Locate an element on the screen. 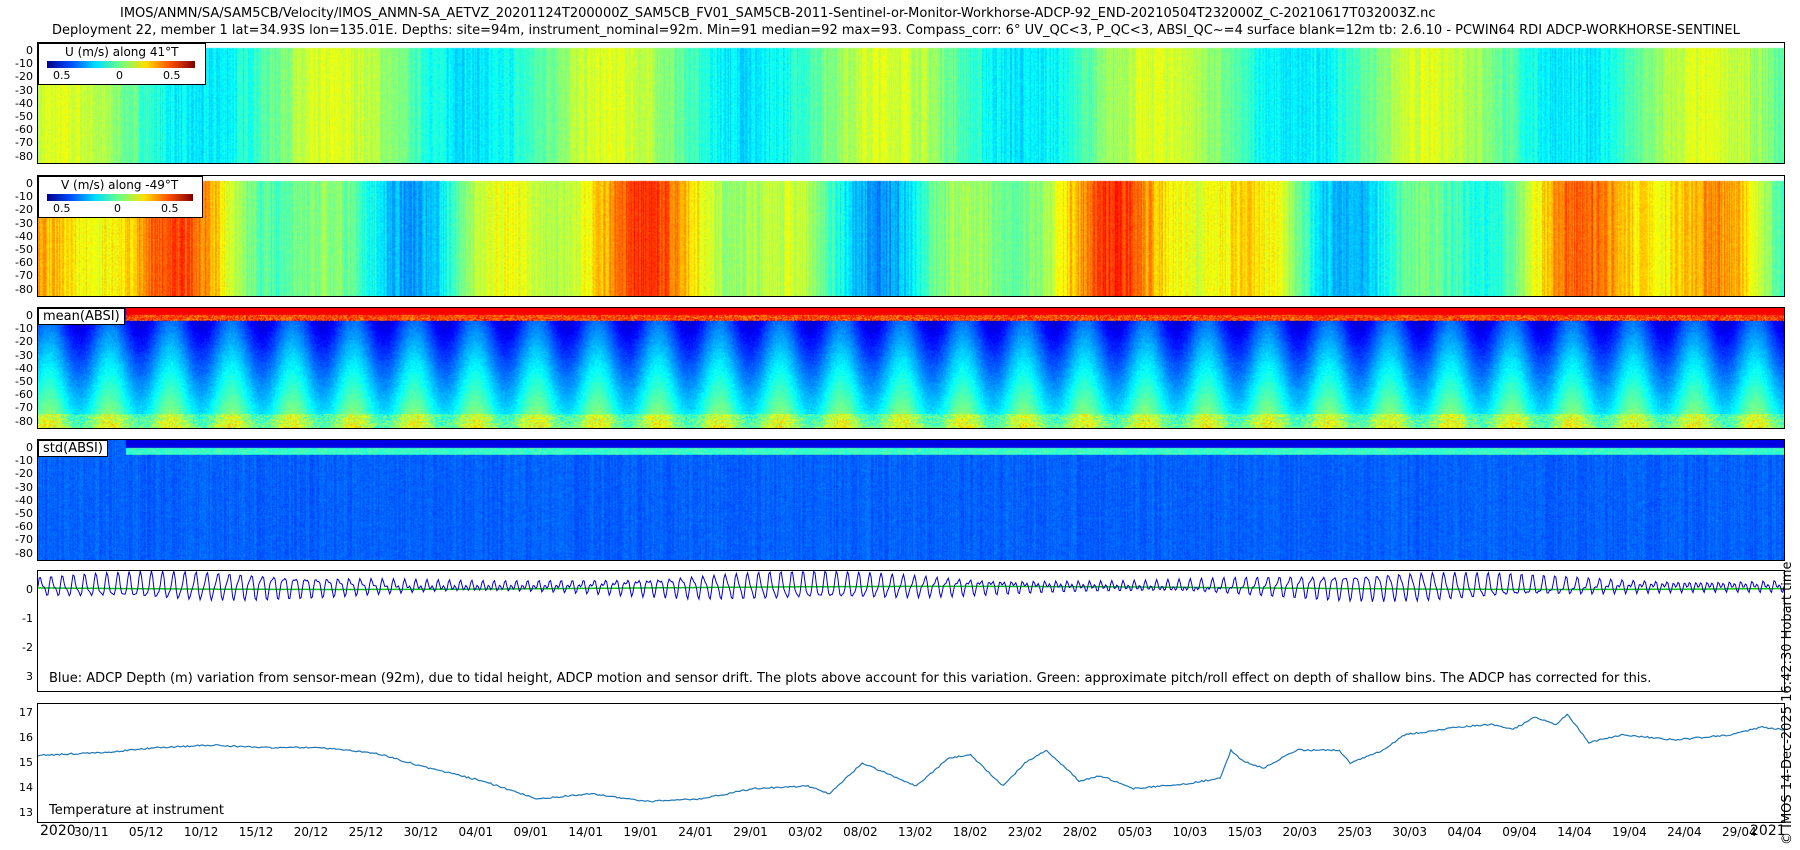  x-axis-tick: 04/04 is located at coordinates (1464, 832).